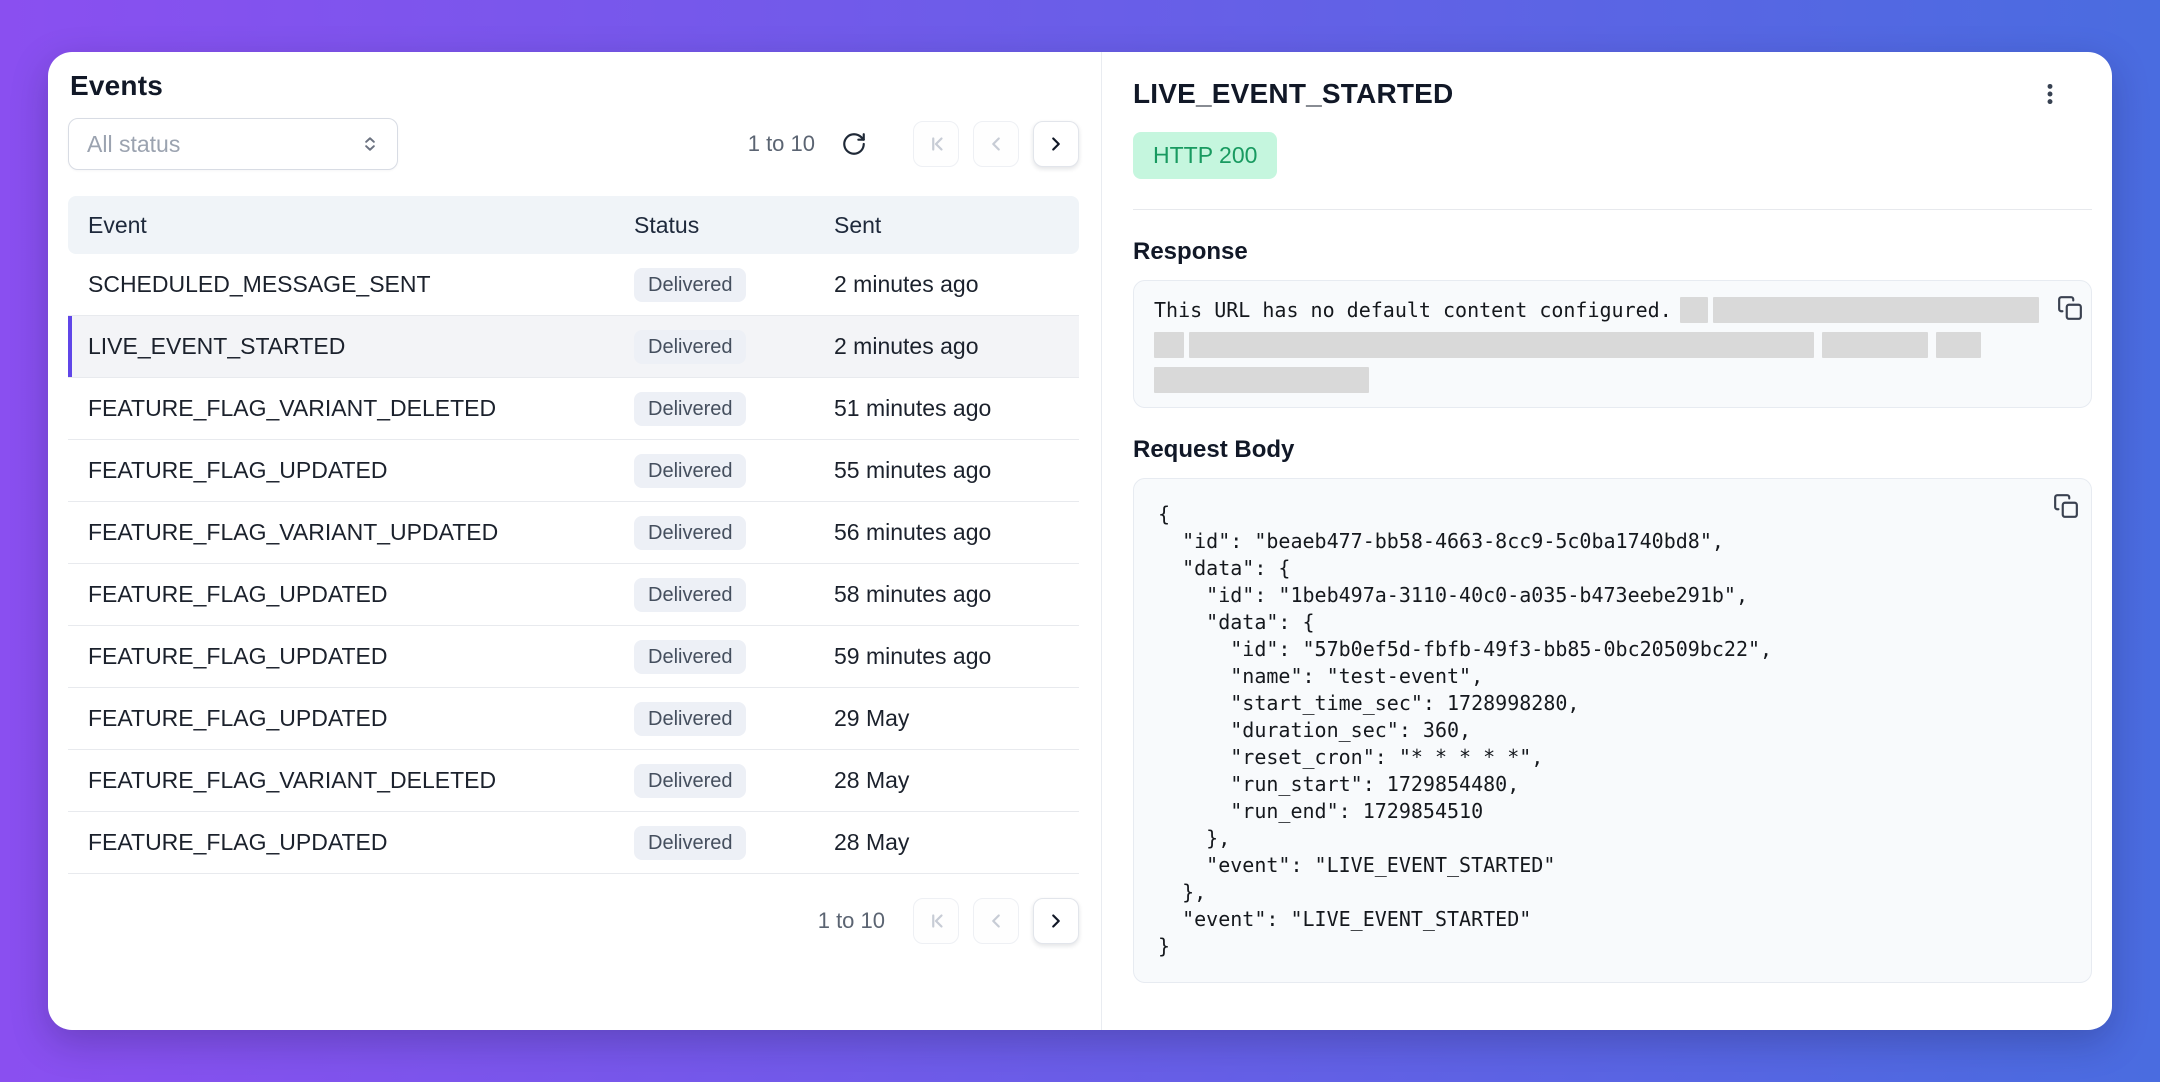  I want to click on status-filter-value: All status, so click(134, 143).